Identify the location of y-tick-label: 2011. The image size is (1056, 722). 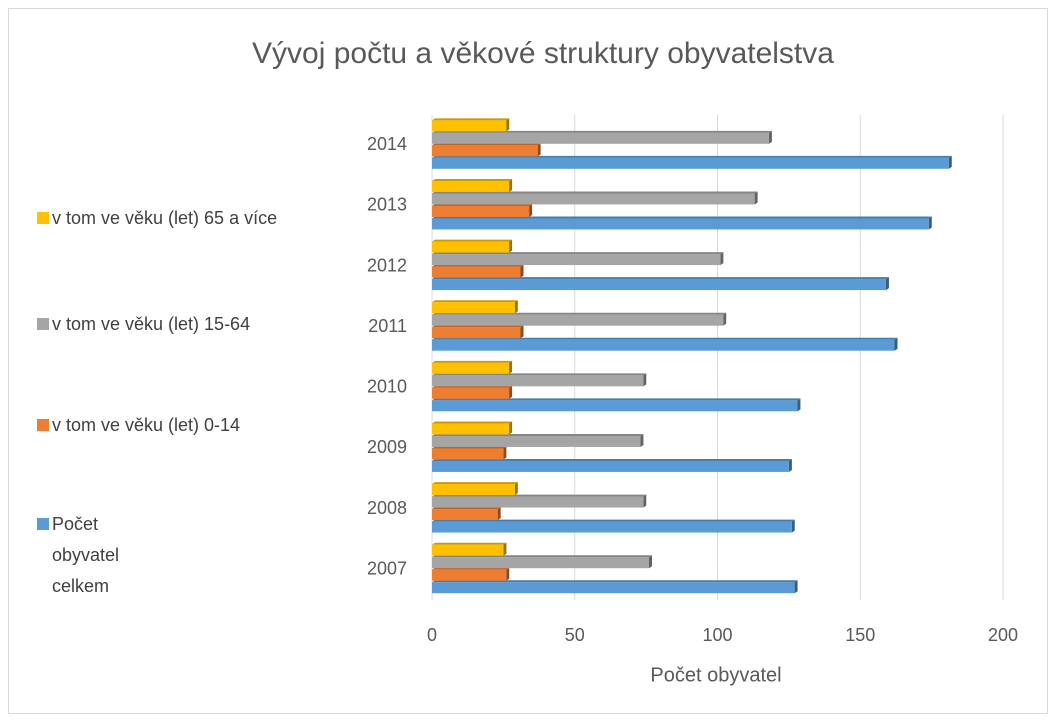
(387, 326).